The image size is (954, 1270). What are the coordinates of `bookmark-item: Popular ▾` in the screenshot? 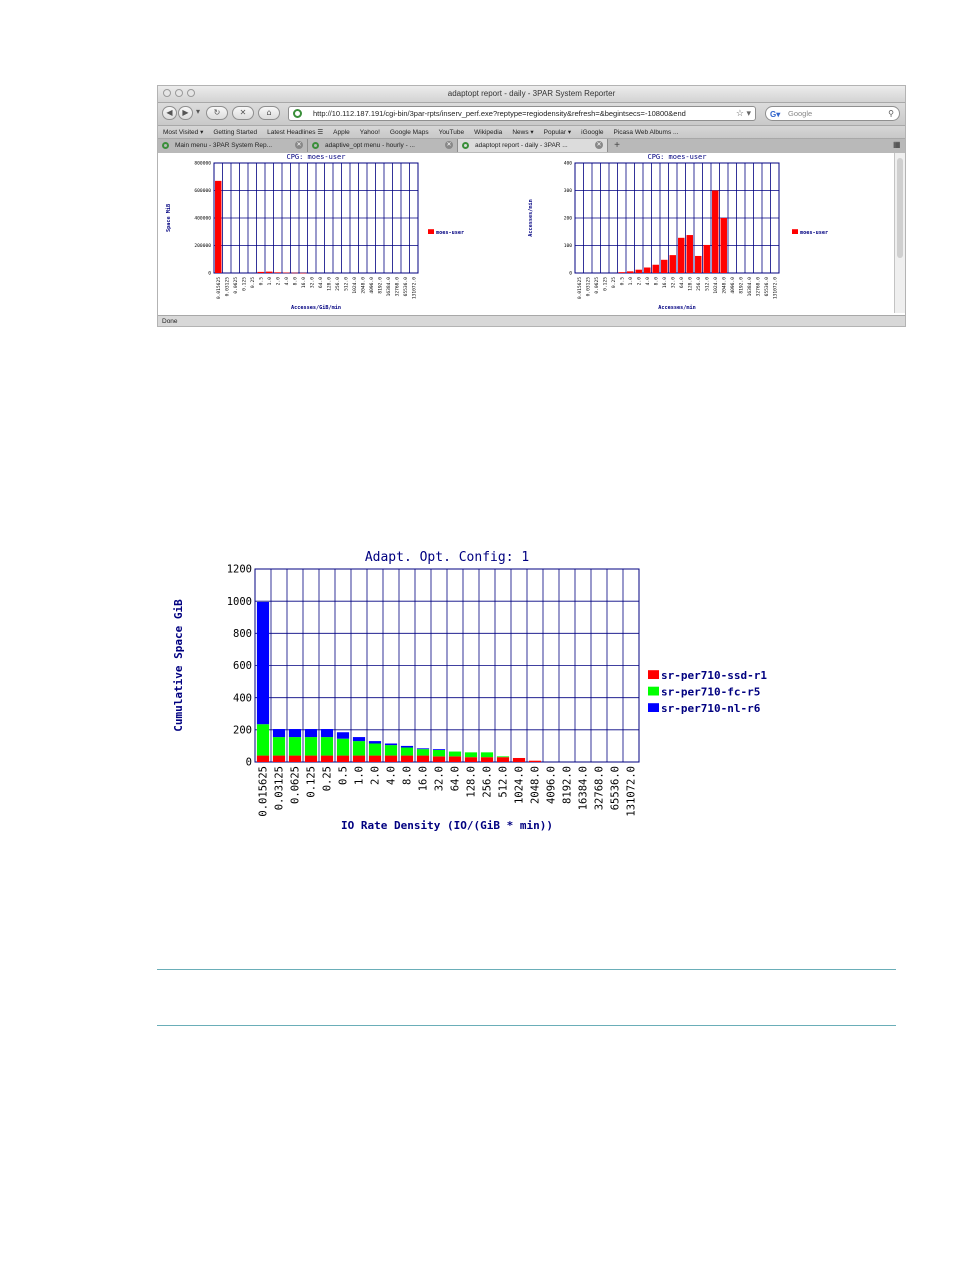 It's located at (557, 132).